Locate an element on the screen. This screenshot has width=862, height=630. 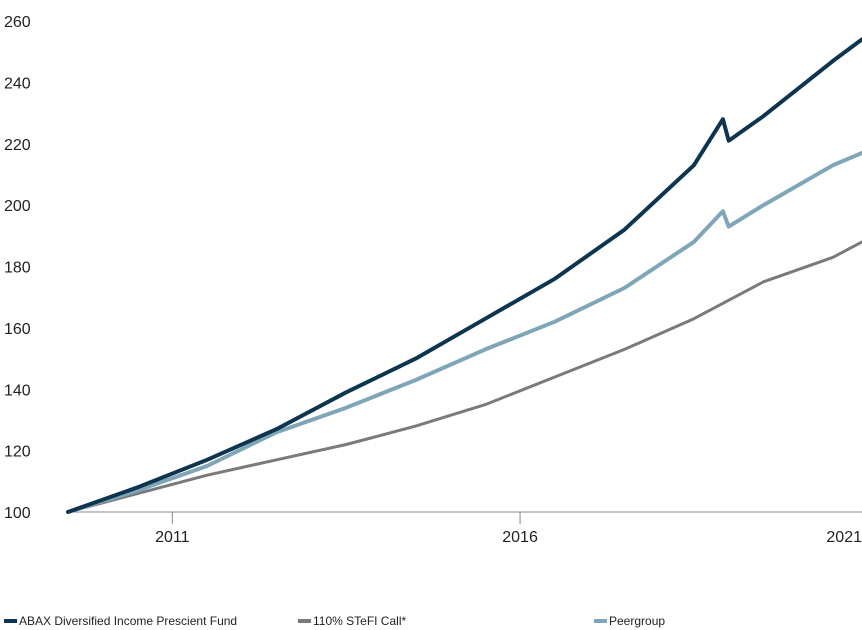
x-tick-label-2021: 2021 is located at coordinates (844, 537).